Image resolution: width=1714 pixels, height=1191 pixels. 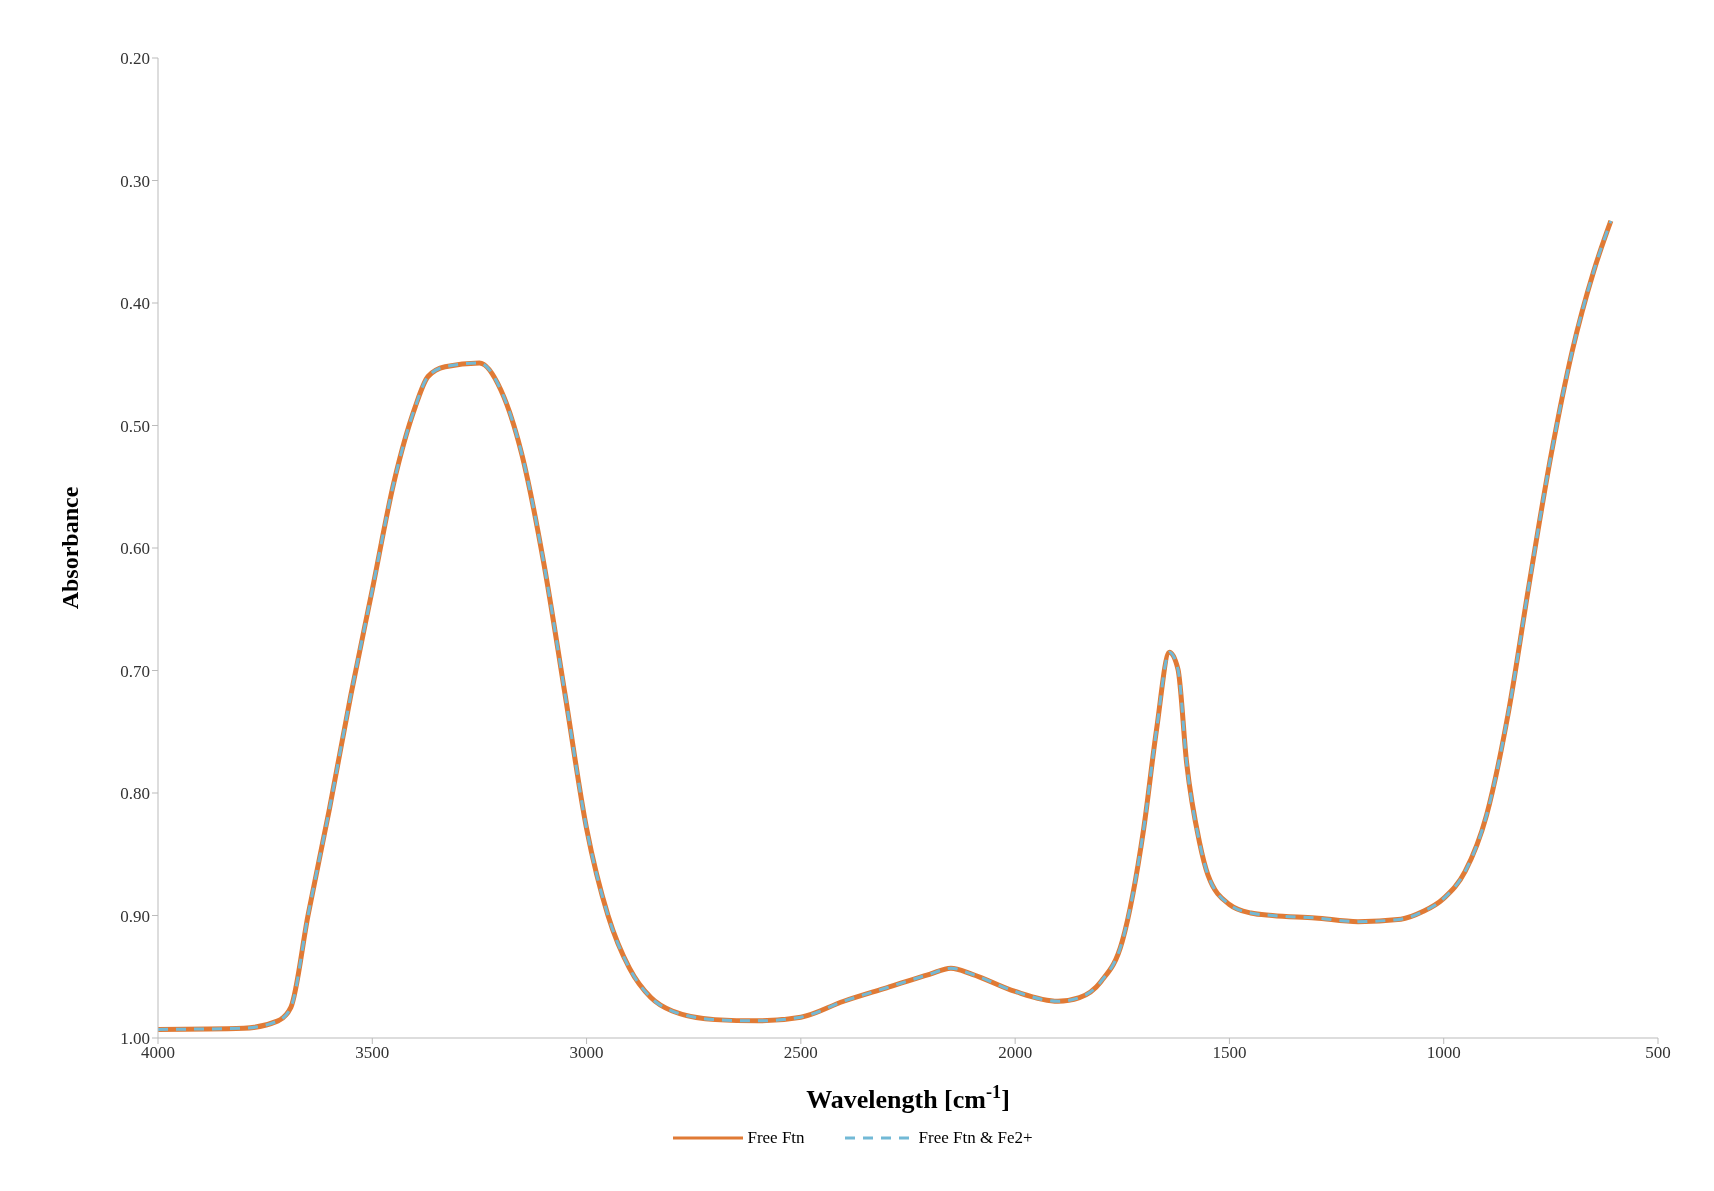 What do you see at coordinates (1443, 1053) in the screenshot?
I see `x-tick-label: 1000` at bounding box center [1443, 1053].